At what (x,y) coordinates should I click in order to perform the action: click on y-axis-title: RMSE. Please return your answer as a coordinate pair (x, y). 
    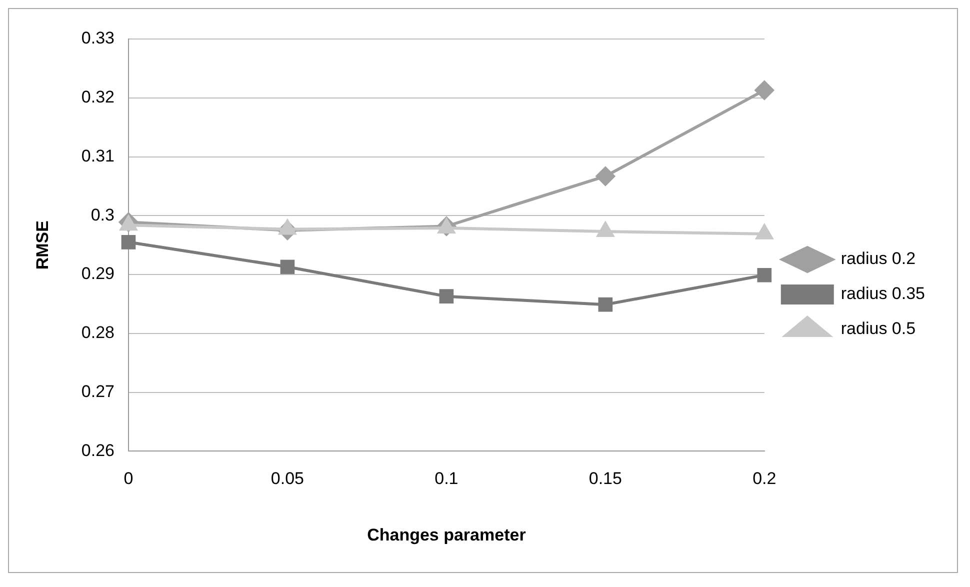
    Looking at the image, I should click on (42, 245).